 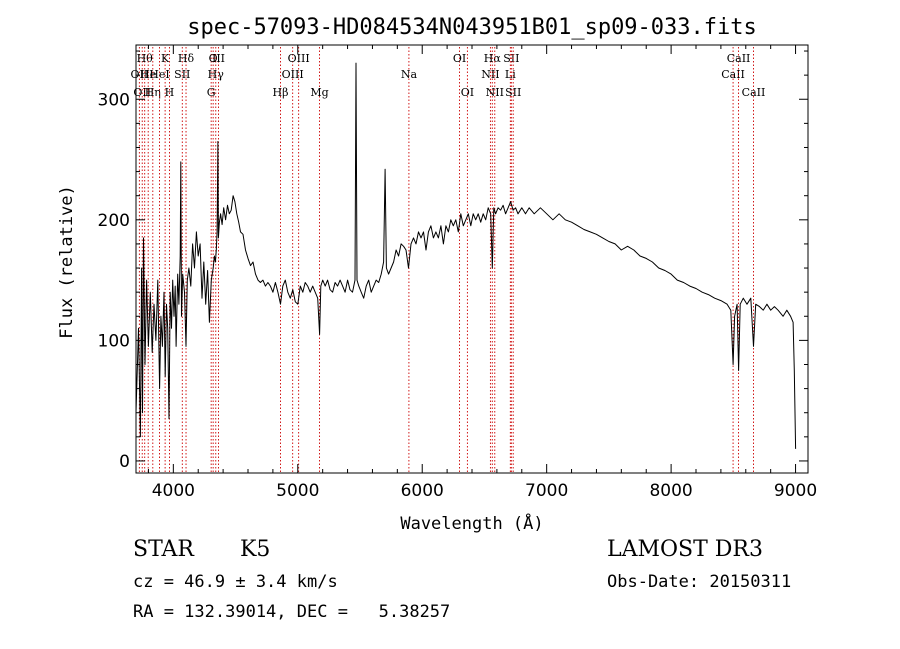 What do you see at coordinates (216, 74) in the screenshot?
I see `line-marker-label: Hγ` at bounding box center [216, 74].